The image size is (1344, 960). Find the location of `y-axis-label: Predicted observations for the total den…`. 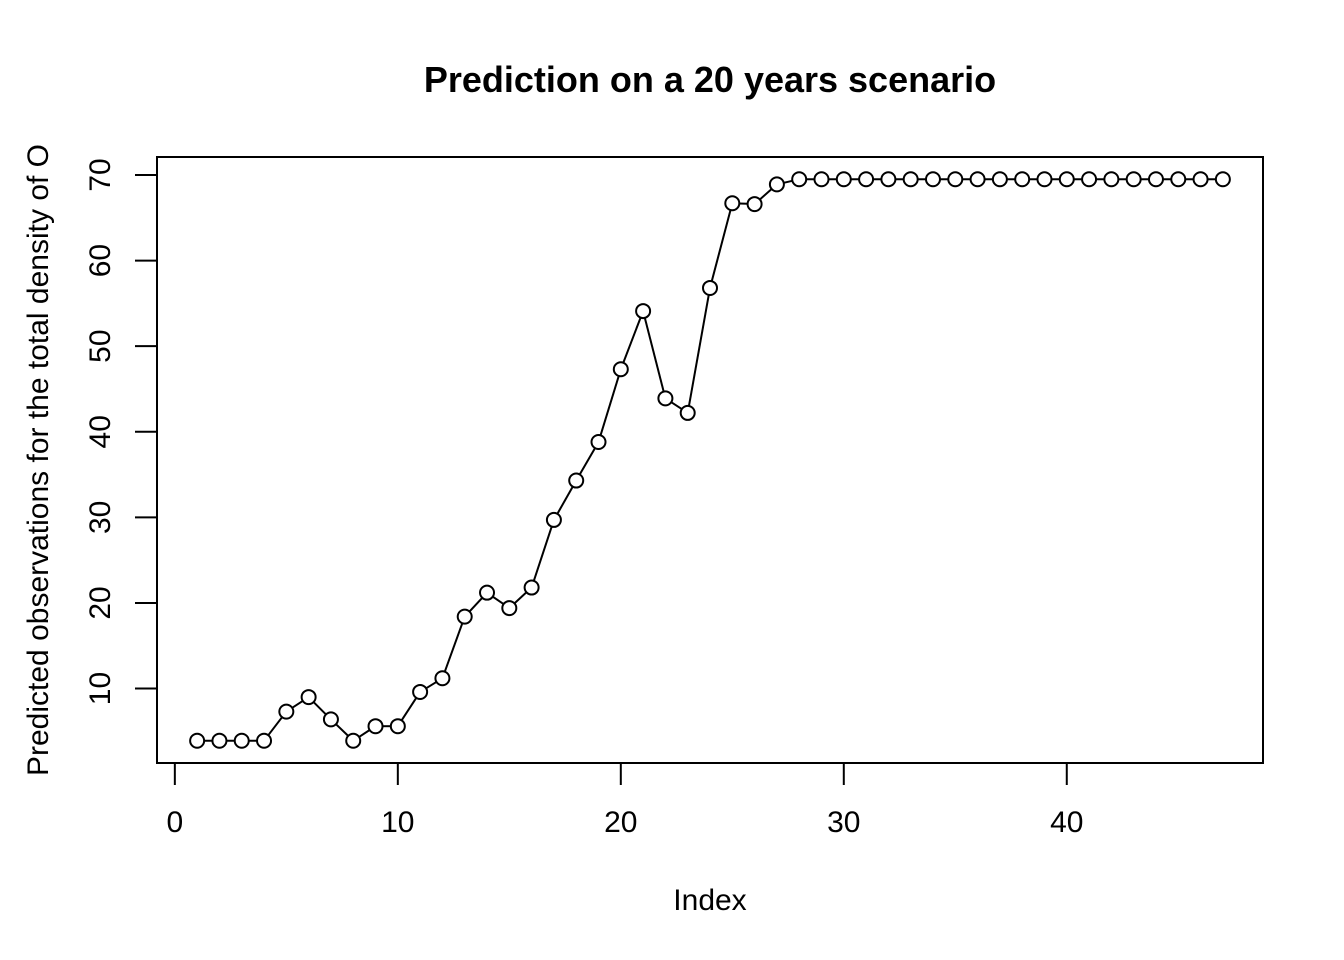

y-axis-label: Predicted observations for the total den… is located at coordinates (38, 460).